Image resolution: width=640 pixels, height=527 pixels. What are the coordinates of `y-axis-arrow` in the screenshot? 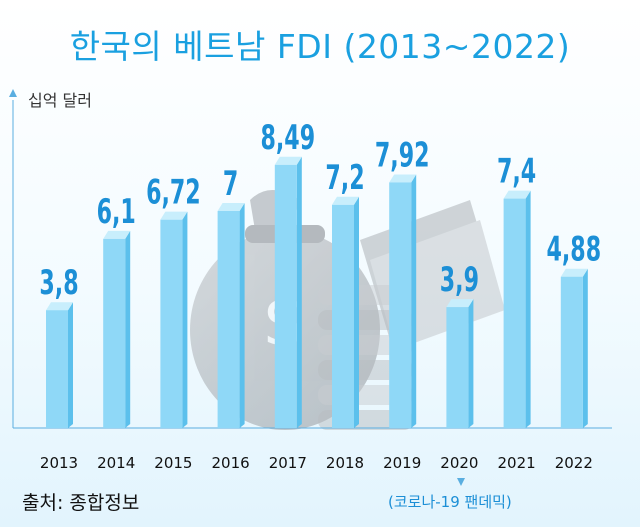 It's located at (13, 93).